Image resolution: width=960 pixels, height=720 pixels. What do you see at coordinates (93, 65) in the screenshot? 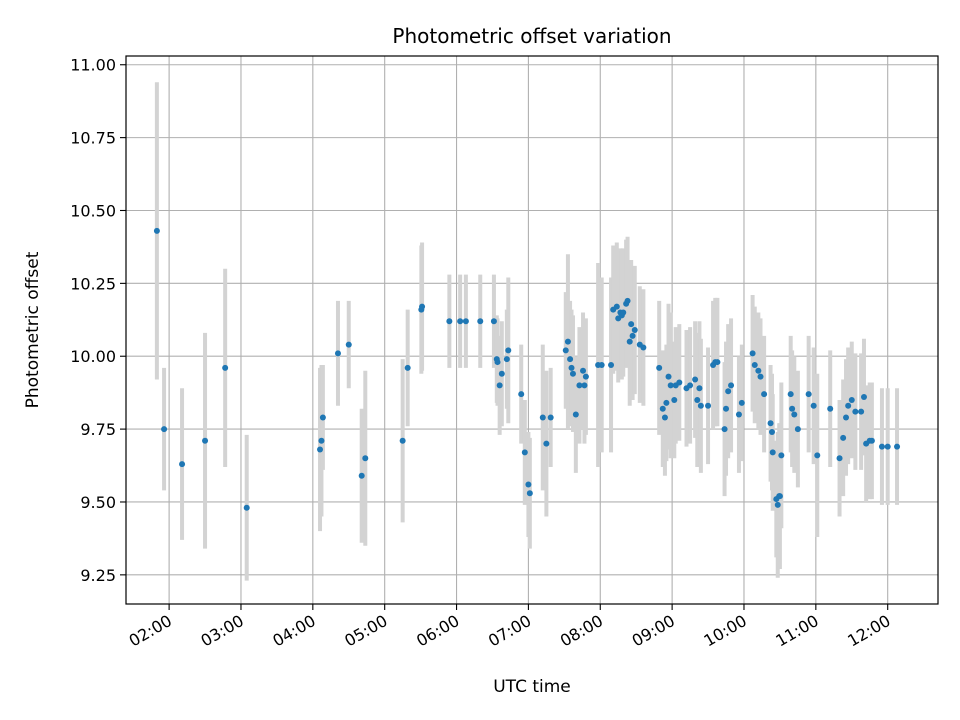
I see `y-tick-label: 11.00` at bounding box center [93, 65].